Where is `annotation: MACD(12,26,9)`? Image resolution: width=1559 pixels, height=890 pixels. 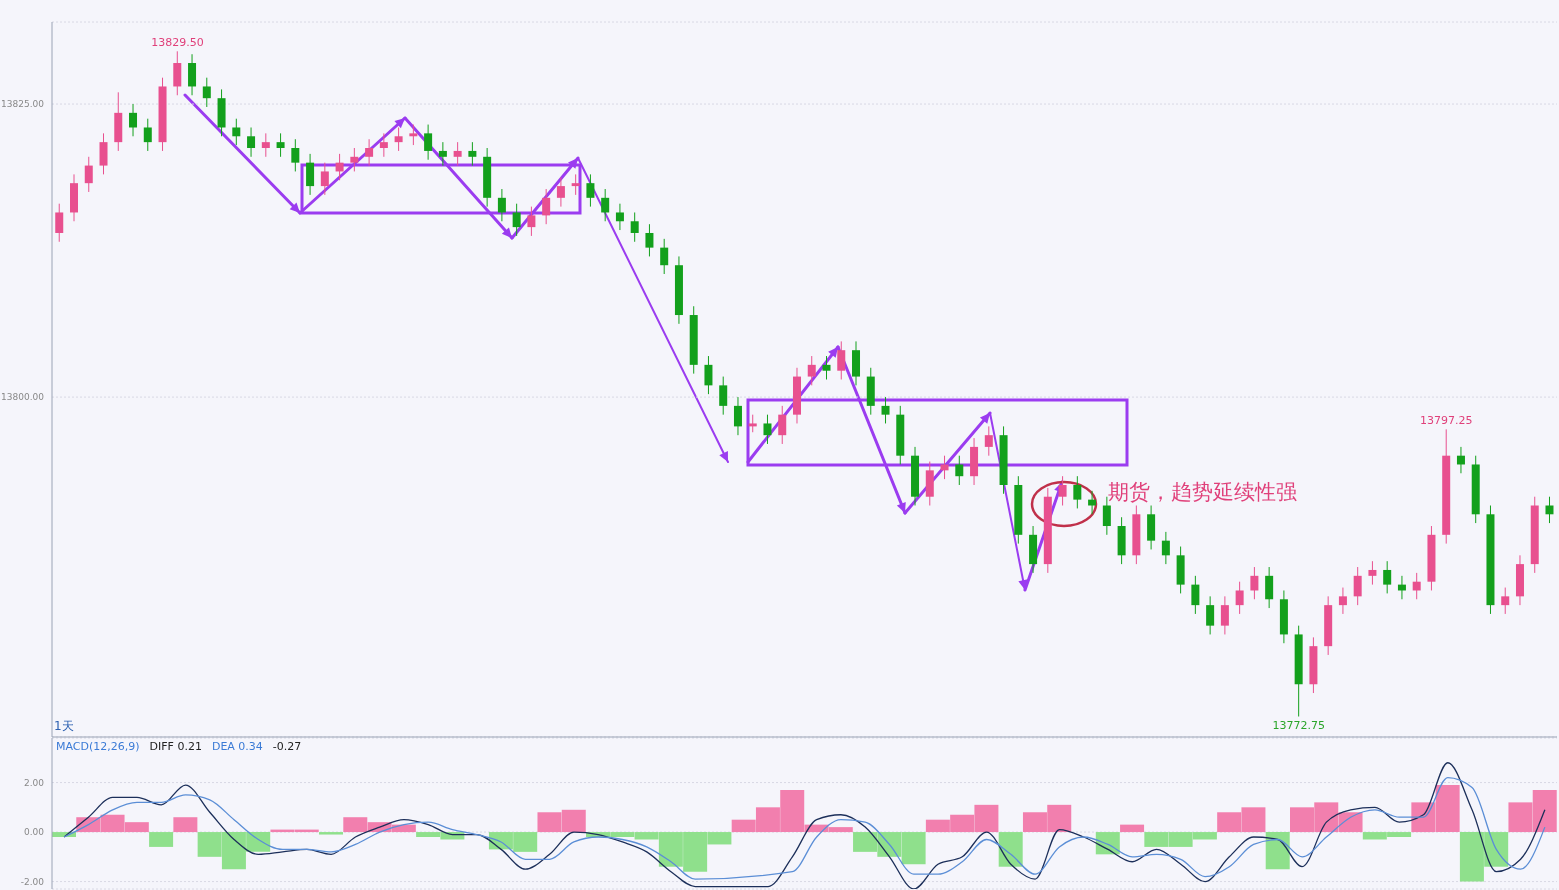 annotation: MACD(12,26,9) is located at coordinates (98, 746).